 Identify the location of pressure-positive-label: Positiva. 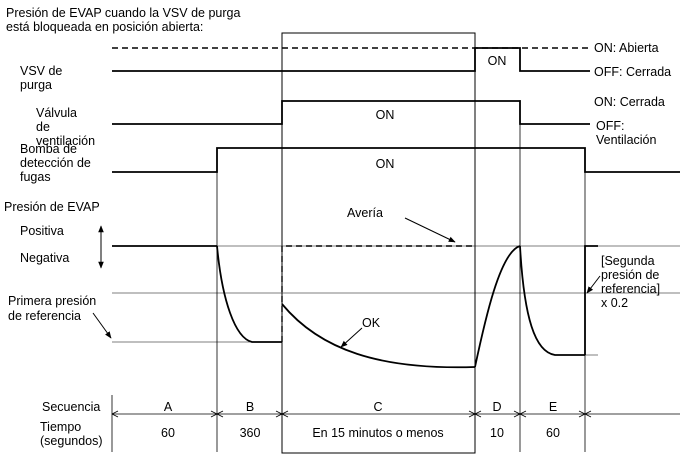
(42, 231).